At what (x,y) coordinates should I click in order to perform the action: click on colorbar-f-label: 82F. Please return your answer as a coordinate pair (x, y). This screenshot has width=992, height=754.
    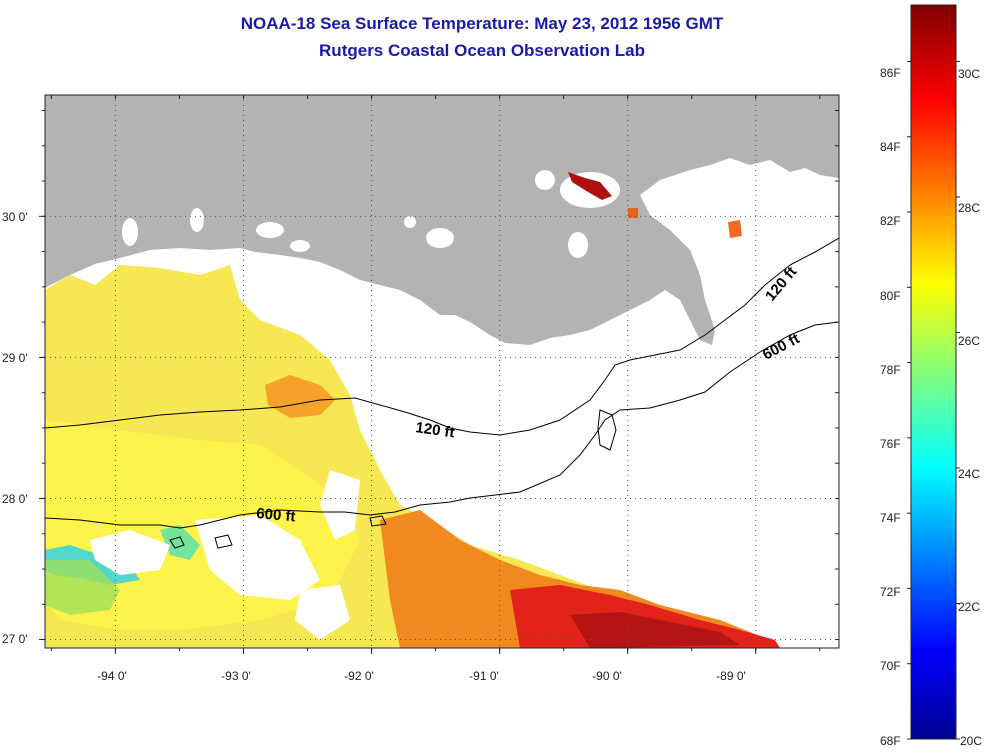
    Looking at the image, I should click on (890, 221).